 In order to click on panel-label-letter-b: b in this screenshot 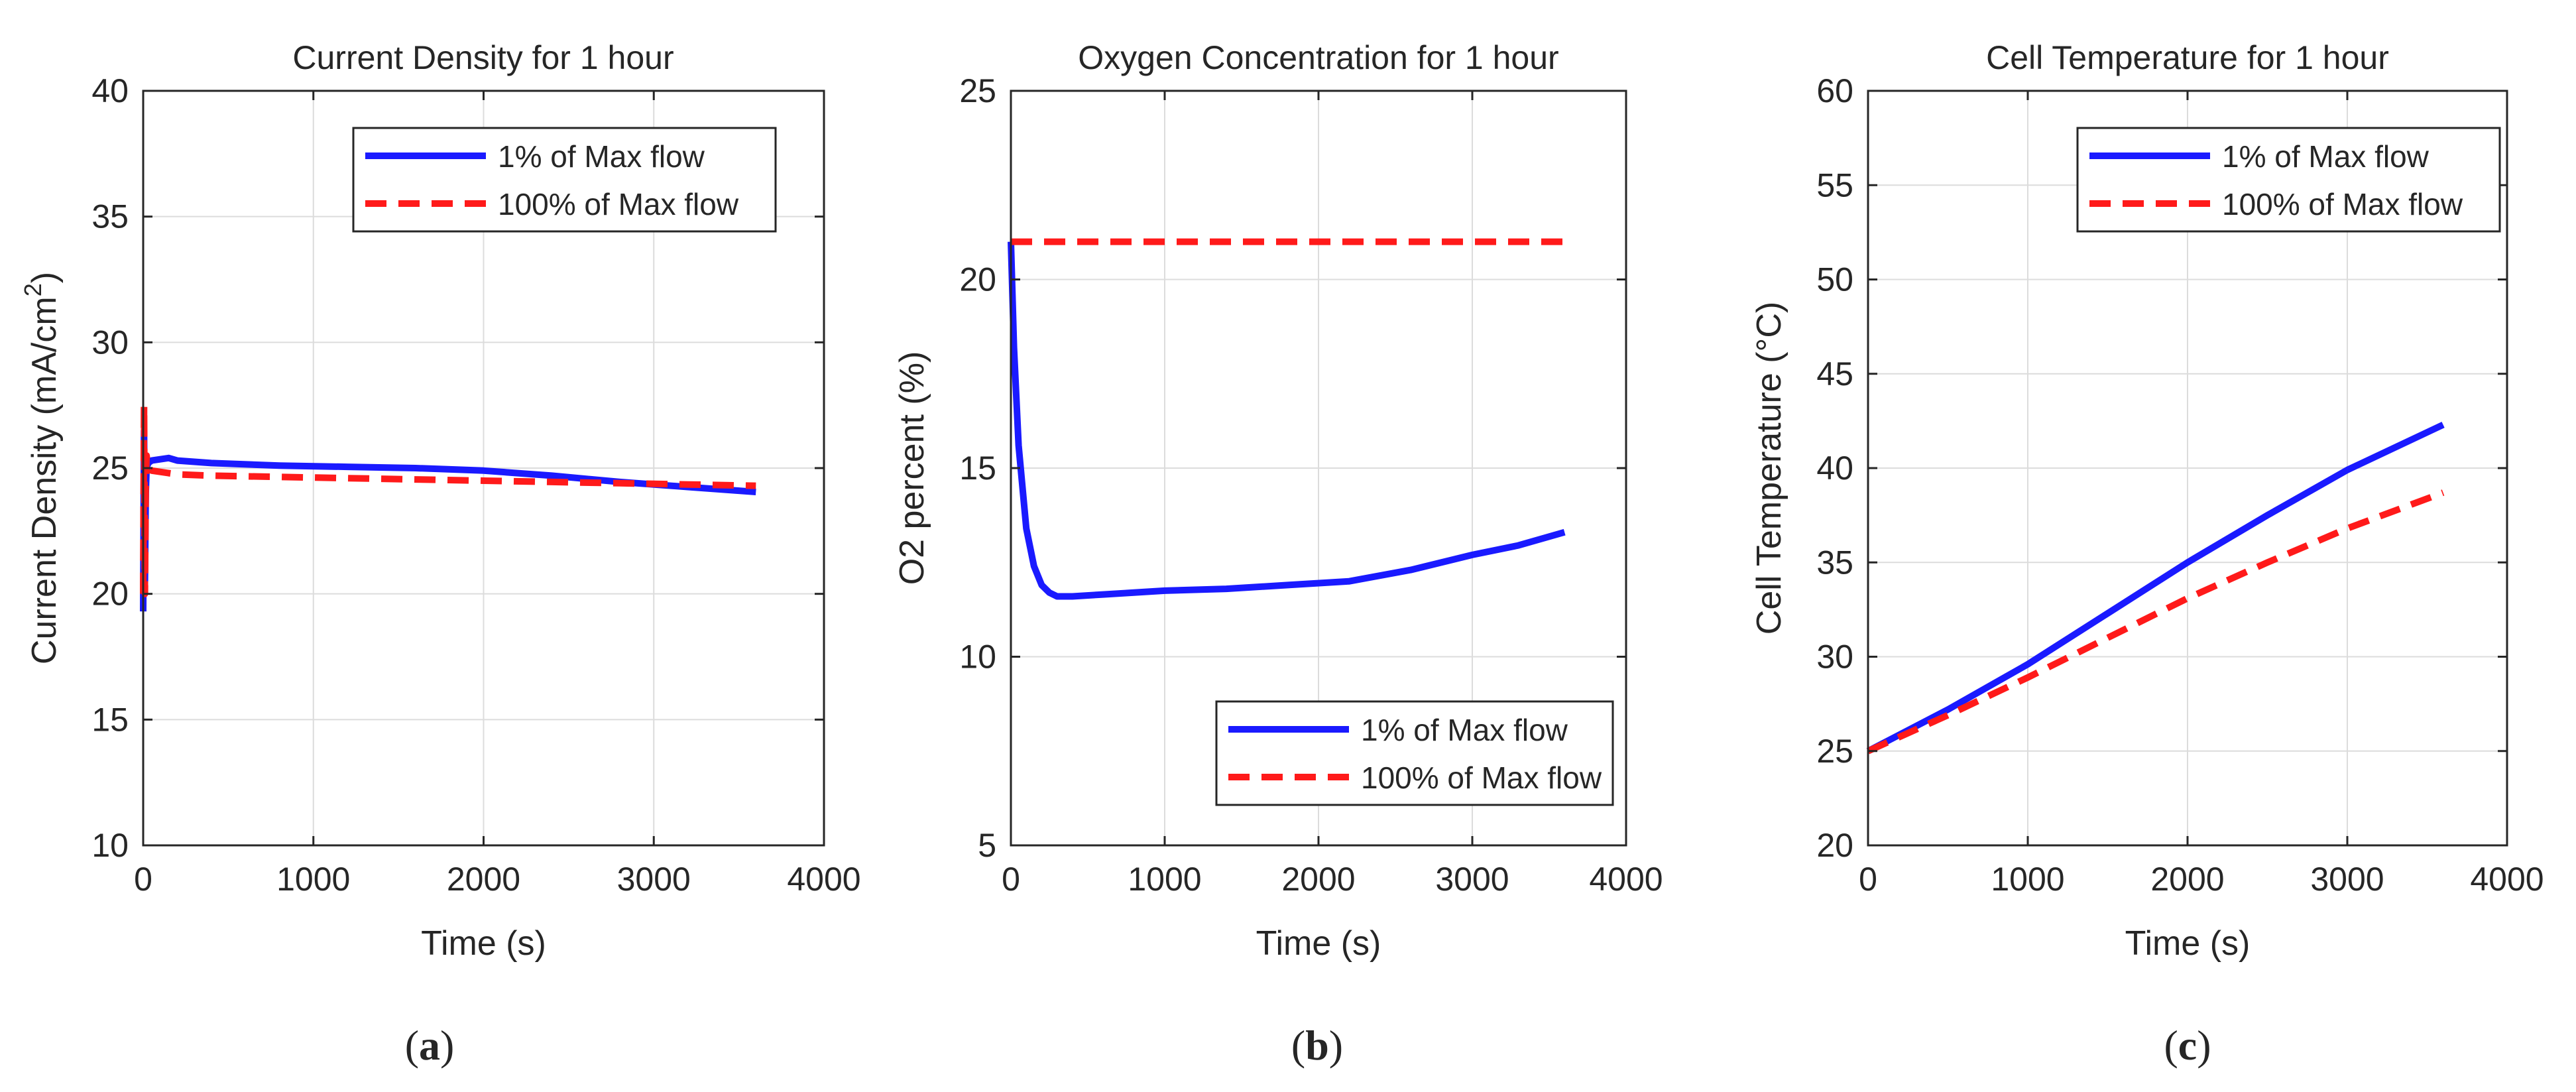, I will do `click(1317, 1045)`.